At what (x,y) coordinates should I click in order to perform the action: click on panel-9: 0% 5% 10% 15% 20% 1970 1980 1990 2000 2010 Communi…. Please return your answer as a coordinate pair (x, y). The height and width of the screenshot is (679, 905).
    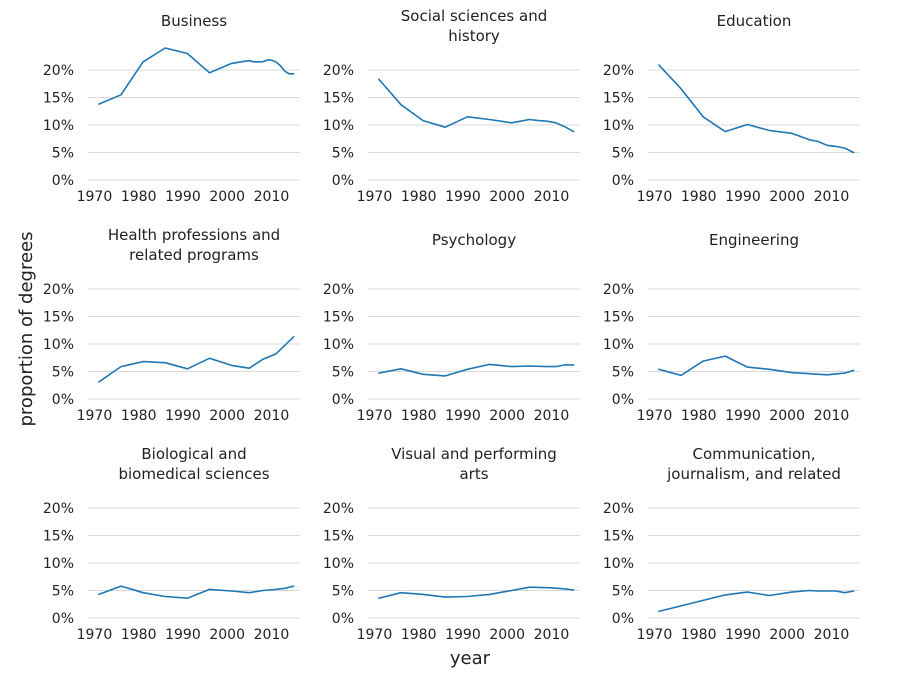
    Looking at the image, I should click on (731, 544).